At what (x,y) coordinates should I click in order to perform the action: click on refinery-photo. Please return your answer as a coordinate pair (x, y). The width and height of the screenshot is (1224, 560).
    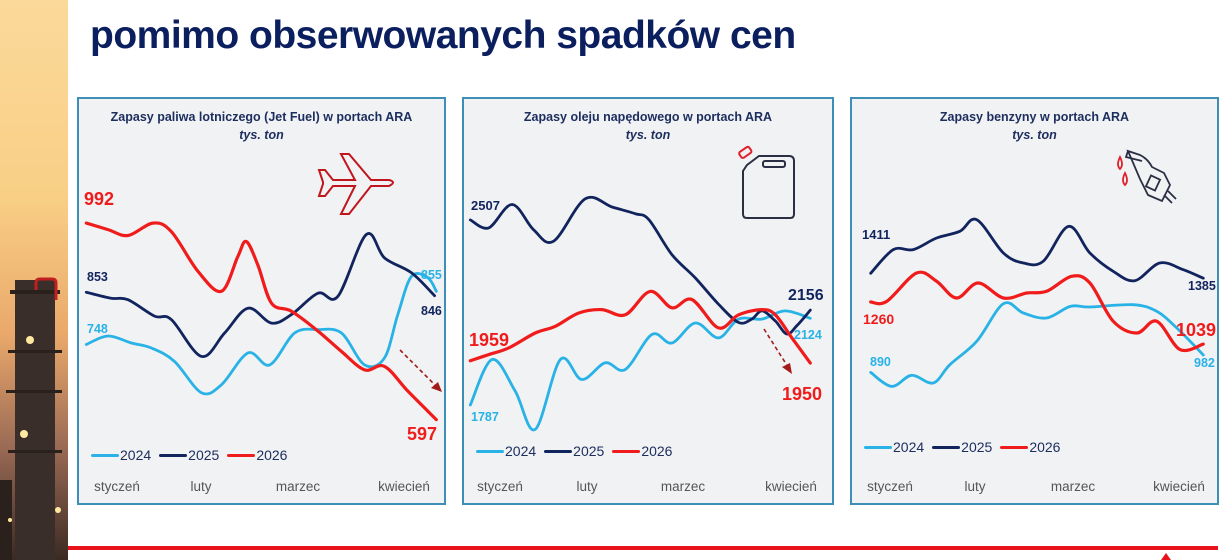
    Looking at the image, I should click on (34, 280).